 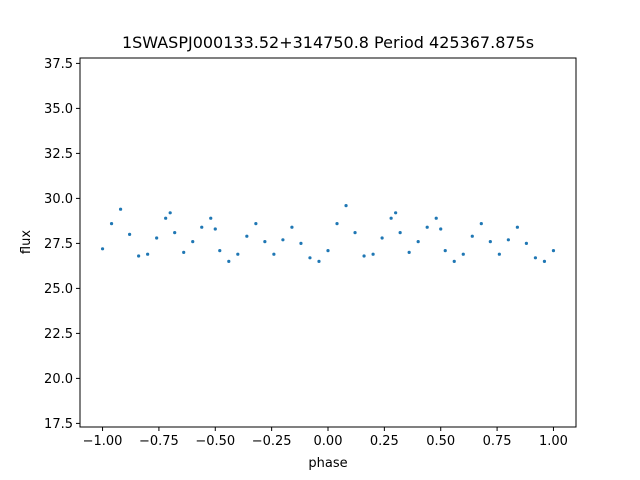 I want to click on y-tick-label: 20.0, so click(x=58, y=379).